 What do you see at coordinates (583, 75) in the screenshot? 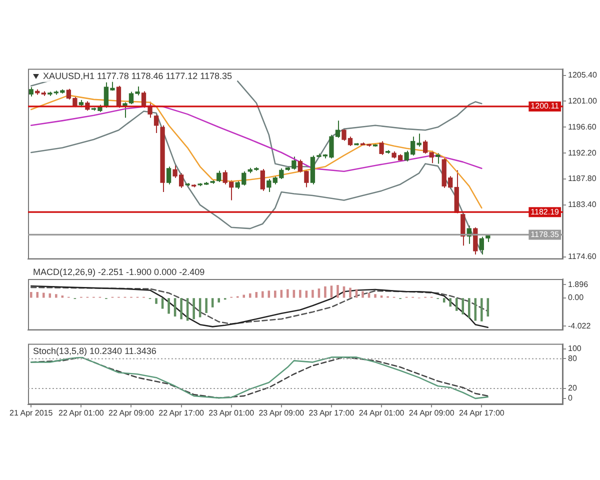
I see `y-tick-label: 1205.40` at bounding box center [583, 75].